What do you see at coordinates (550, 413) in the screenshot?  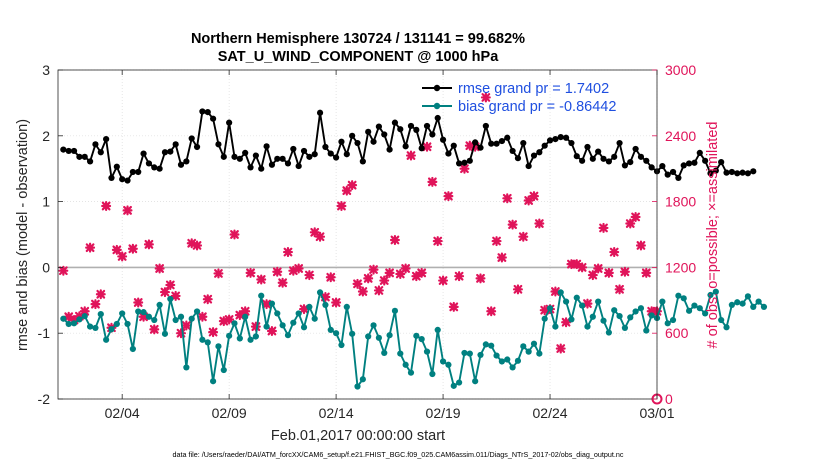 I see `x-tick-label-4: 02/24` at bounding box center [550, 413].